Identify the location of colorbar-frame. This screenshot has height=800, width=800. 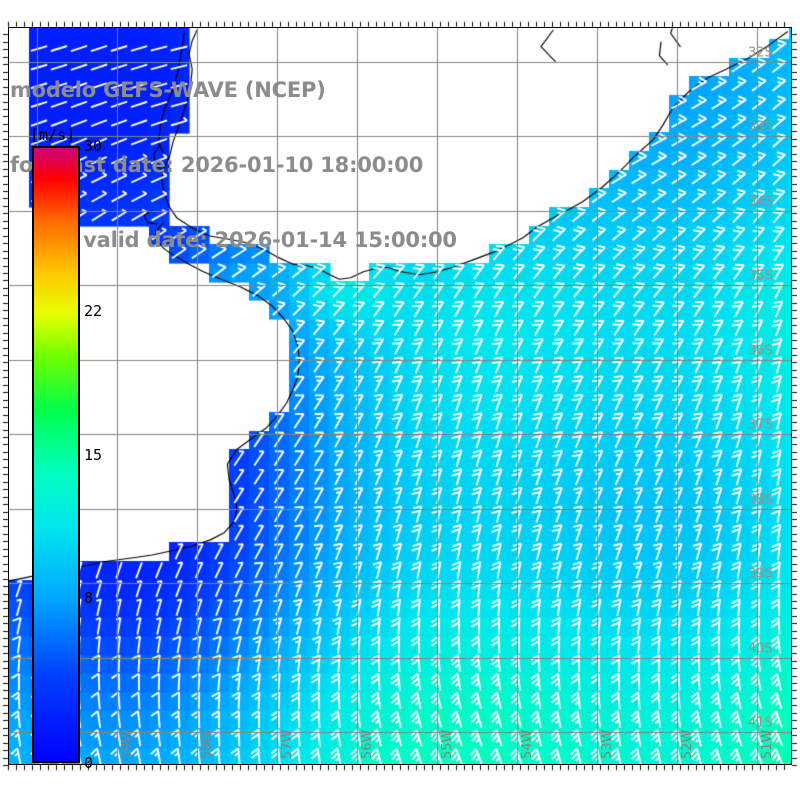
(56, 454).